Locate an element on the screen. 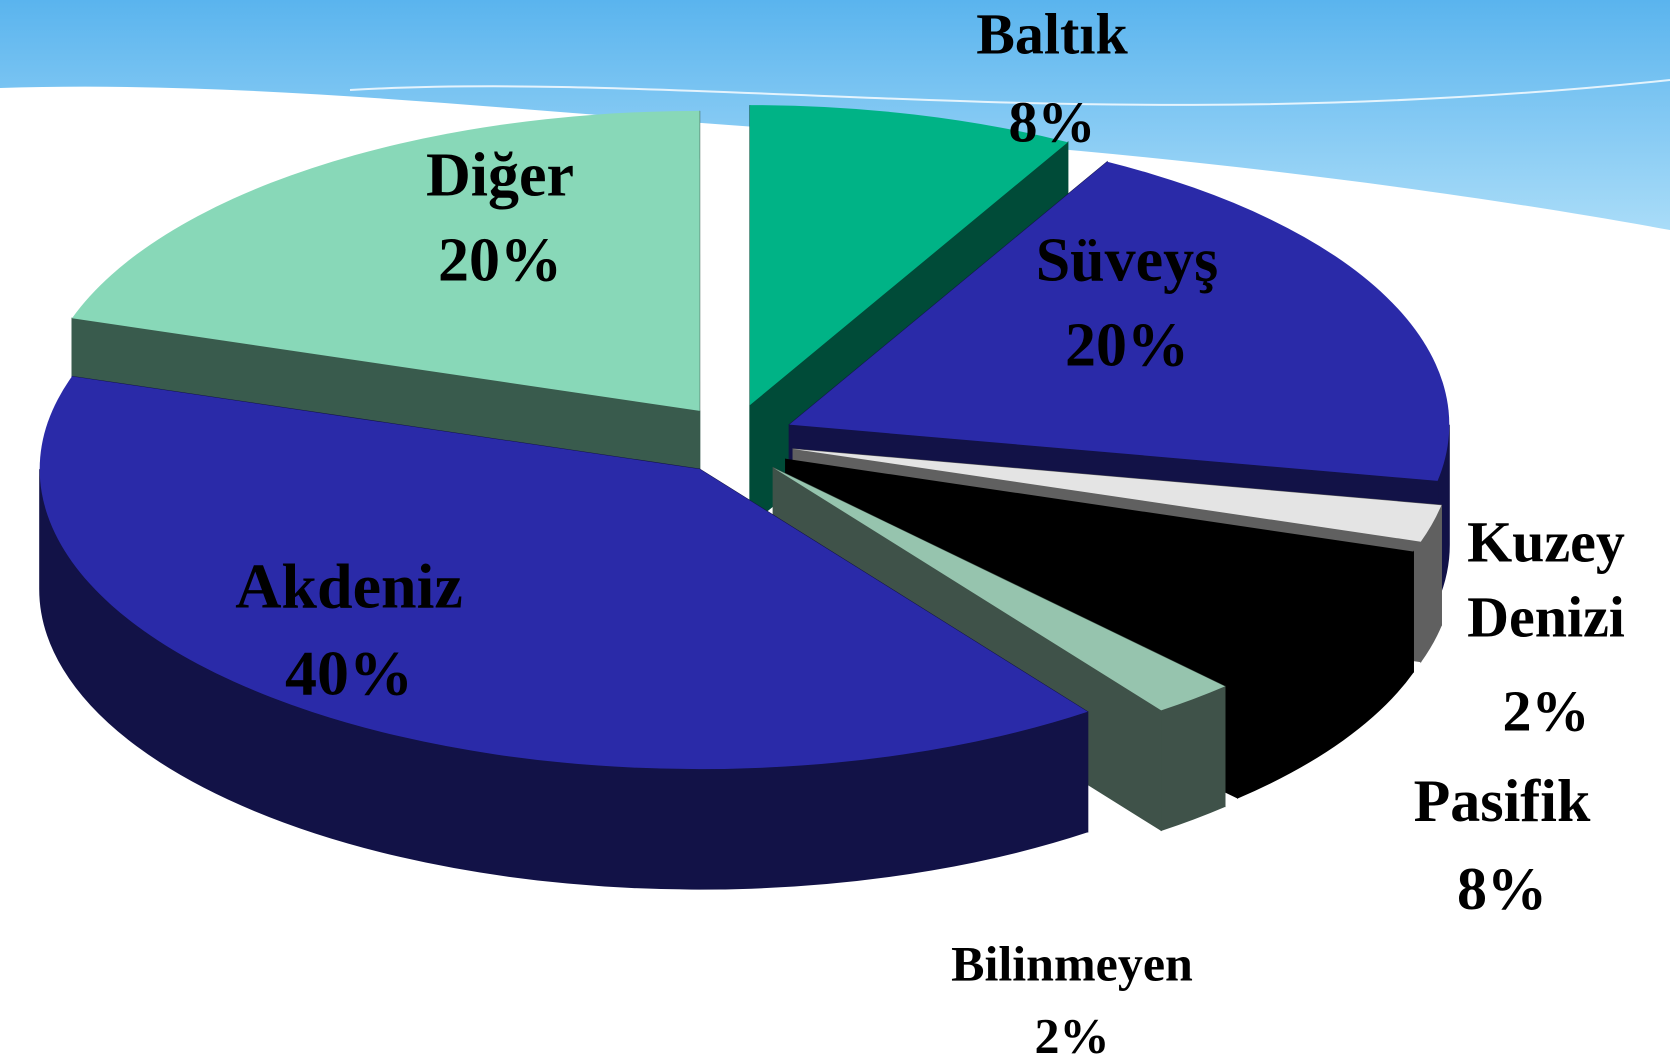  slice-label: Süveyş is located at coordinates (1127, 260).